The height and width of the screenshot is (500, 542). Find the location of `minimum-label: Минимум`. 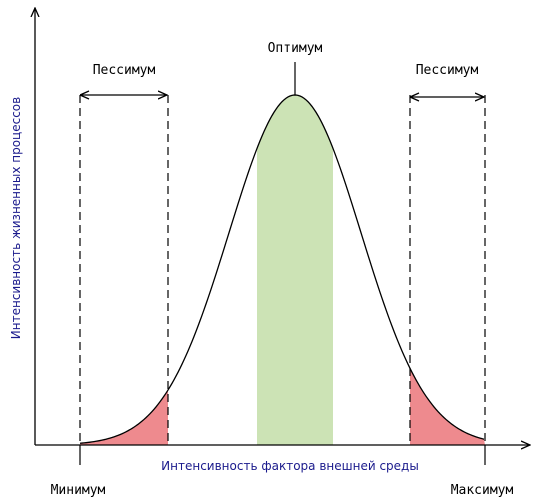

minimum-label: Минимум is located at coordinates (78, 490).